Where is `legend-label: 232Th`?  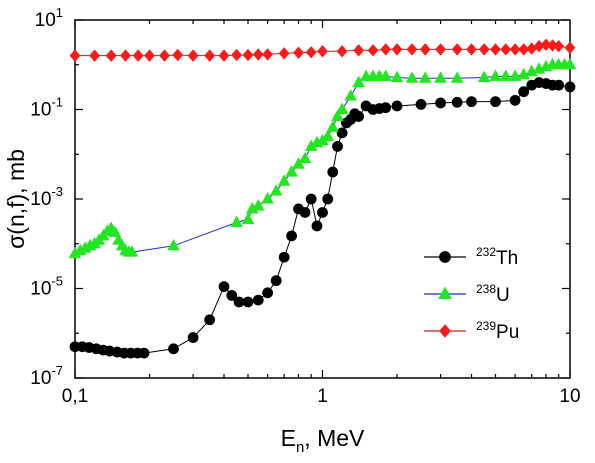
legend-label: 232Th is located at coordinates (497, 257).